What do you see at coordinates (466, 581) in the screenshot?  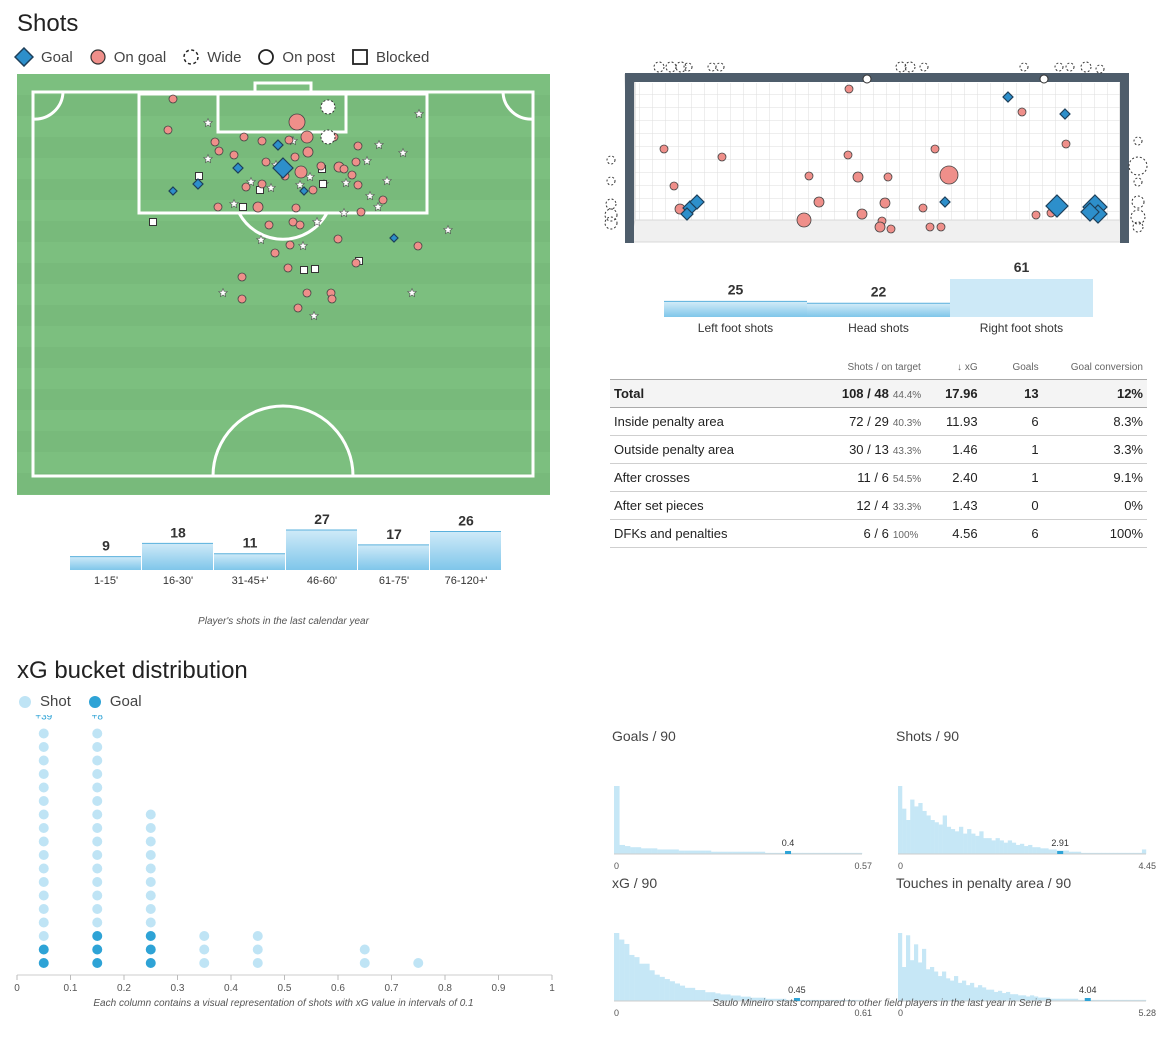 I see `time-bar-label: 76-120+'` at bounding box center [466, 581].